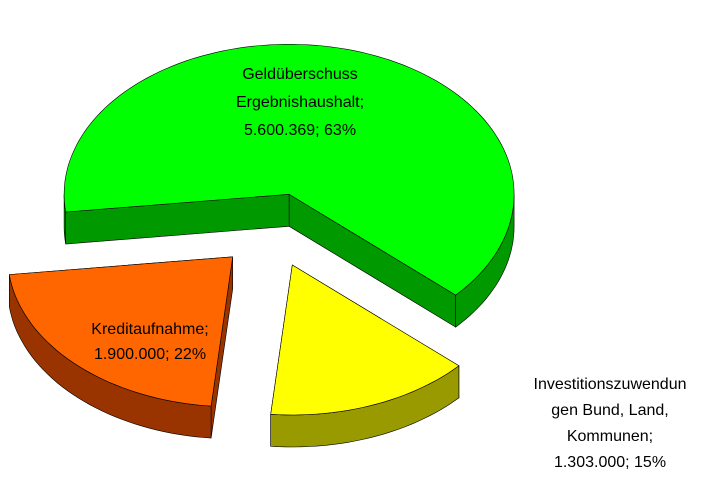 The height and width of the screenshot is (477, 718). What do you see at coordinates (300, 130) in the screenshot?
I see `data-label: 5.600.369; 63%` at bounding box center [300, 130].